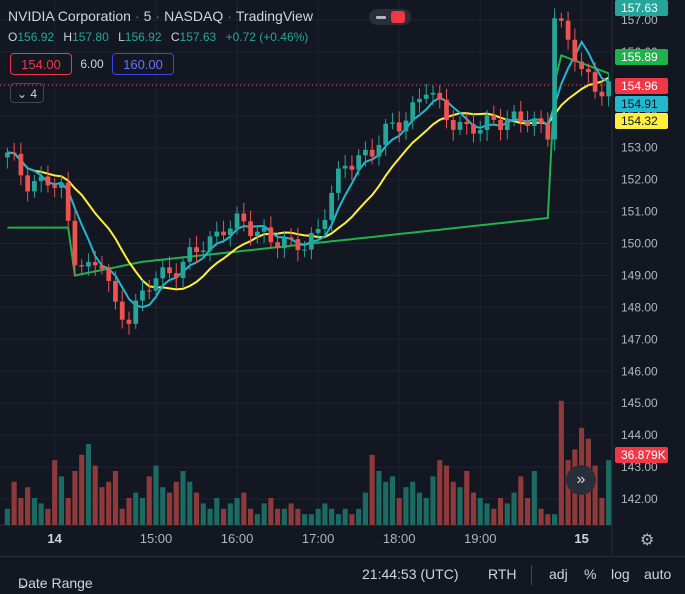 The width and height of the screenshot is (685, 594). What do you see at coordinates (590, 574) in the screenshot?
I see `percent-button: %` at bounding box center [590, 574].